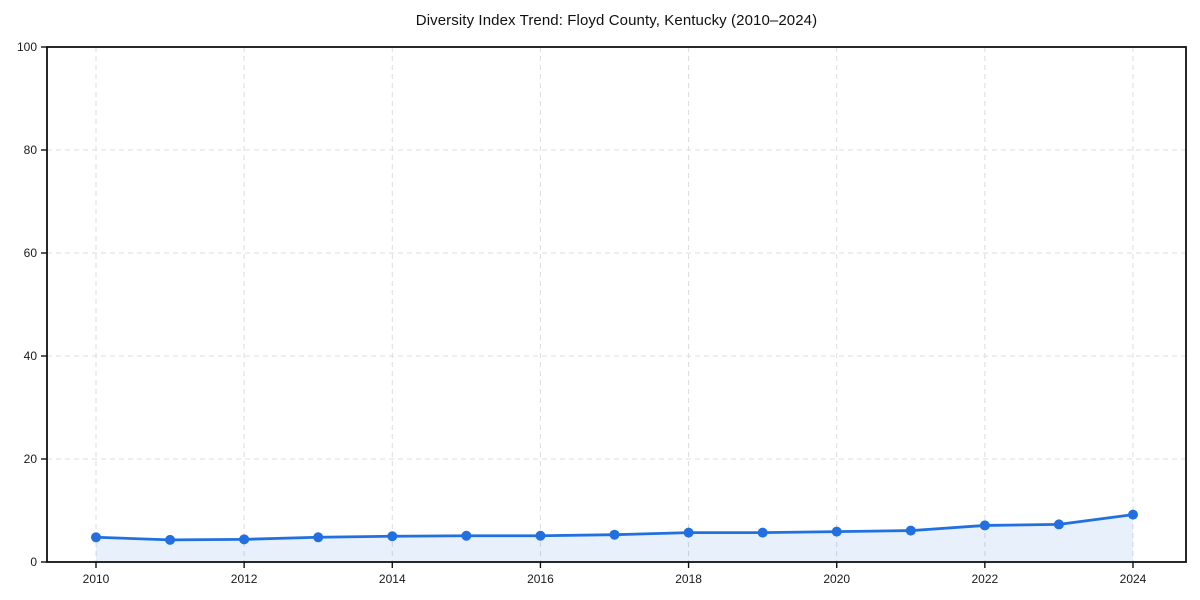  I want to click on x-tick-label: 2024, so click(1133, 579).